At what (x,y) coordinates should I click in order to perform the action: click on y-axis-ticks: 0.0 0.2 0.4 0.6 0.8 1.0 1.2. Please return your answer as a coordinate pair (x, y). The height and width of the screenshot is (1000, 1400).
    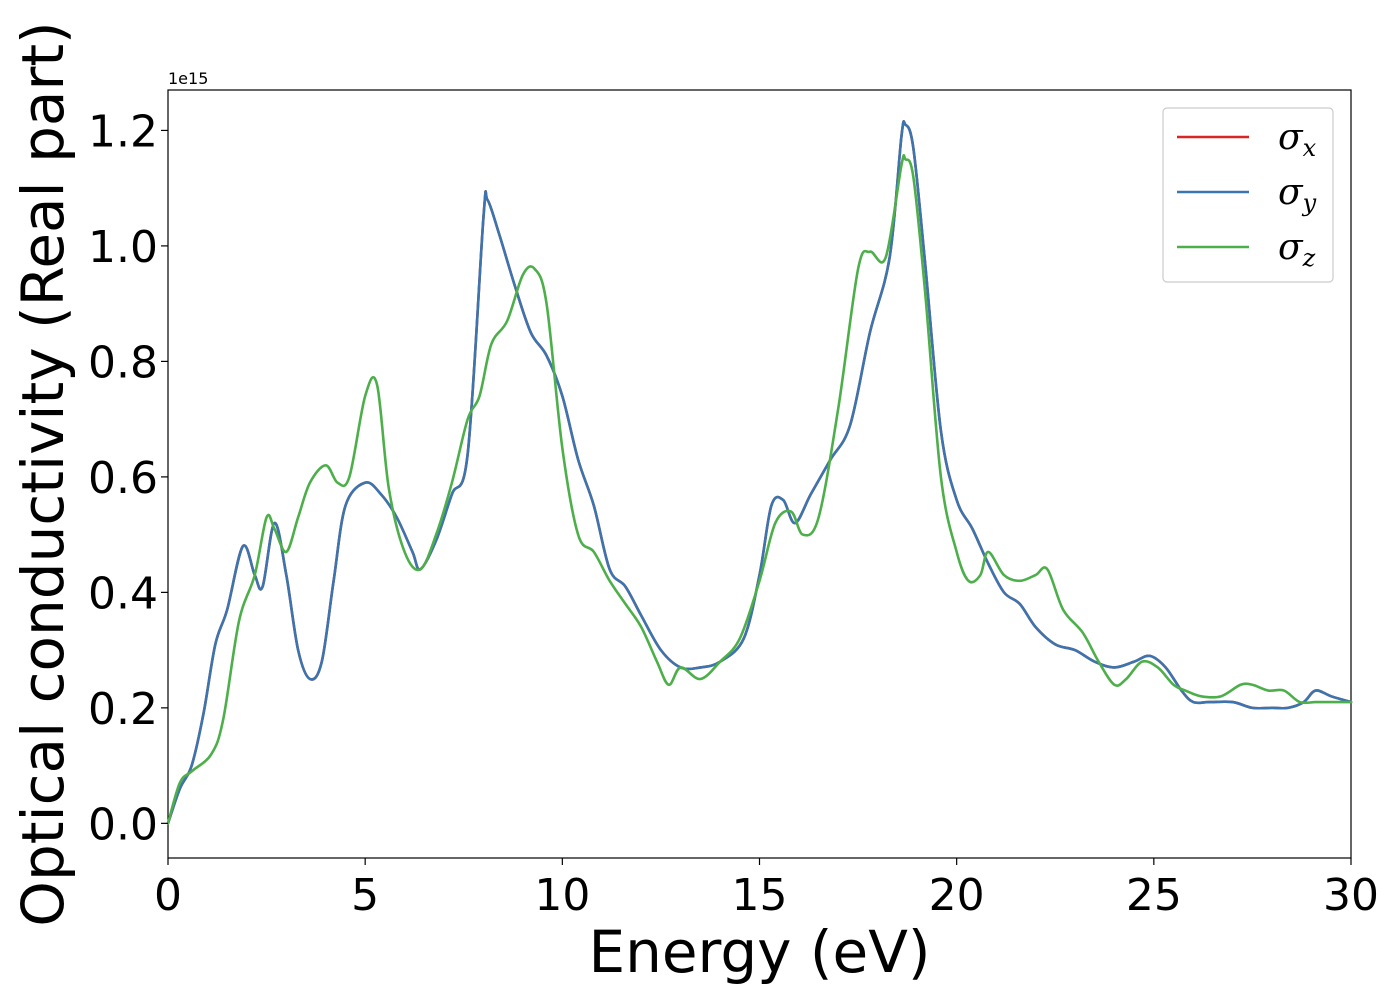
    Looking at the image, I should click on (128, 478).